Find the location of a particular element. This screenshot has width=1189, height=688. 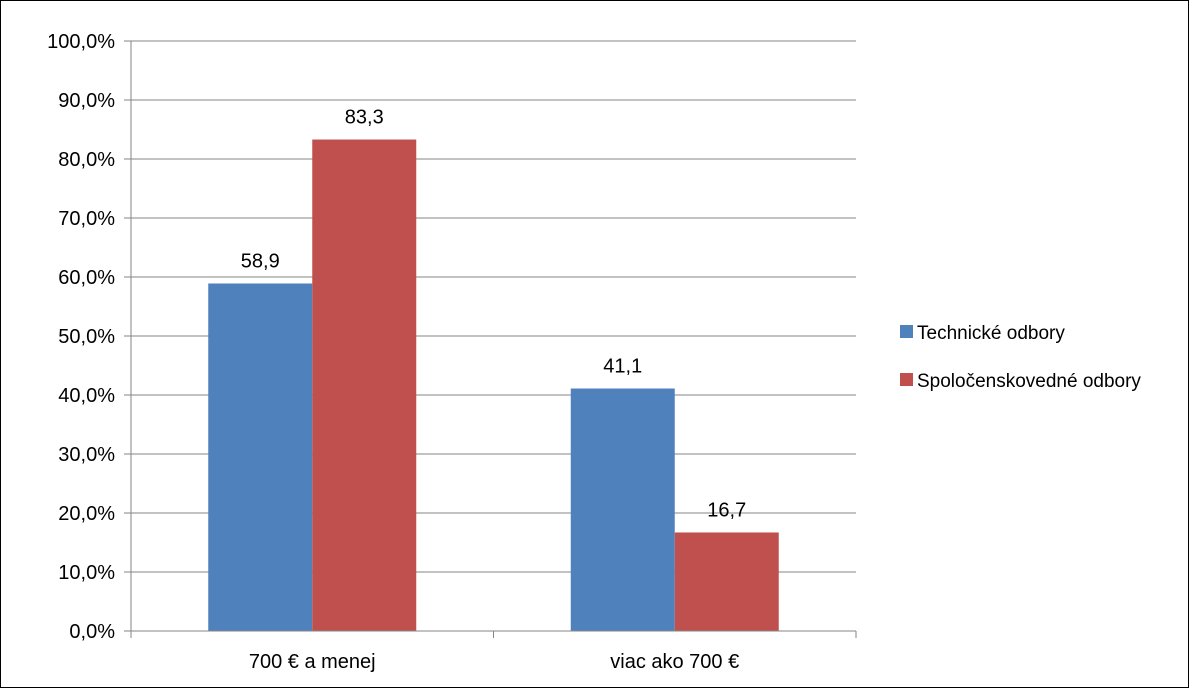

y-tick-label: 100,0% is located at coordinates (81, 42).